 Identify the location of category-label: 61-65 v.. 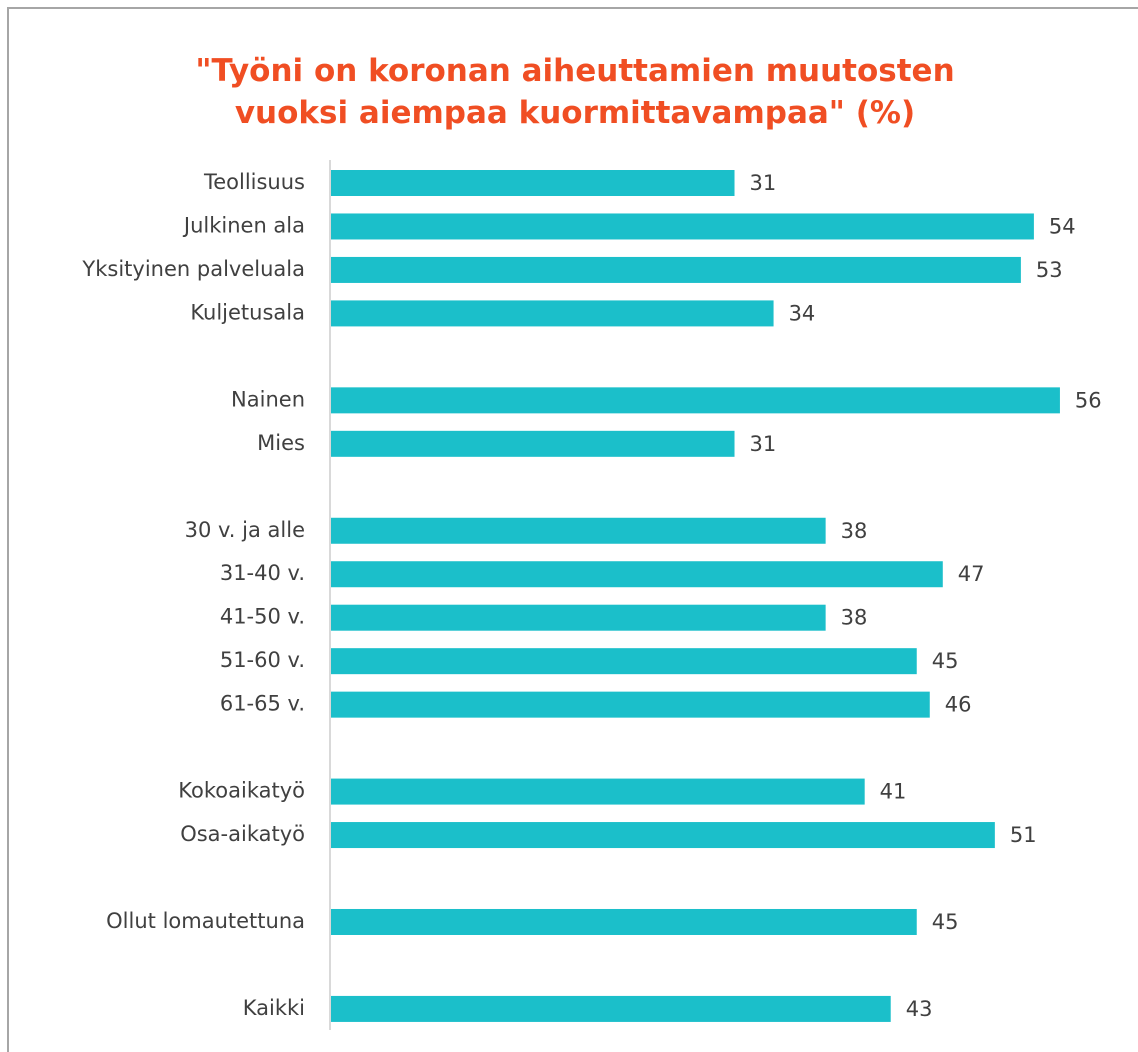
(262, 704).